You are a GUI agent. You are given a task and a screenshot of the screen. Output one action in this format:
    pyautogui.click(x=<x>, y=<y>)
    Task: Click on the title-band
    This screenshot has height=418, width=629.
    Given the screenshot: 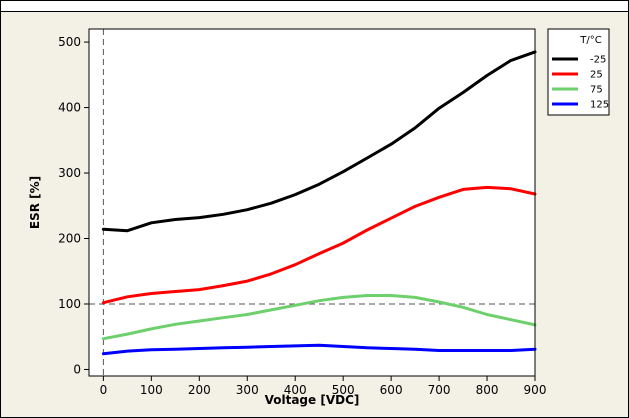 What is the action you would take?
    pyautogui.click(x=314, y=6)
    